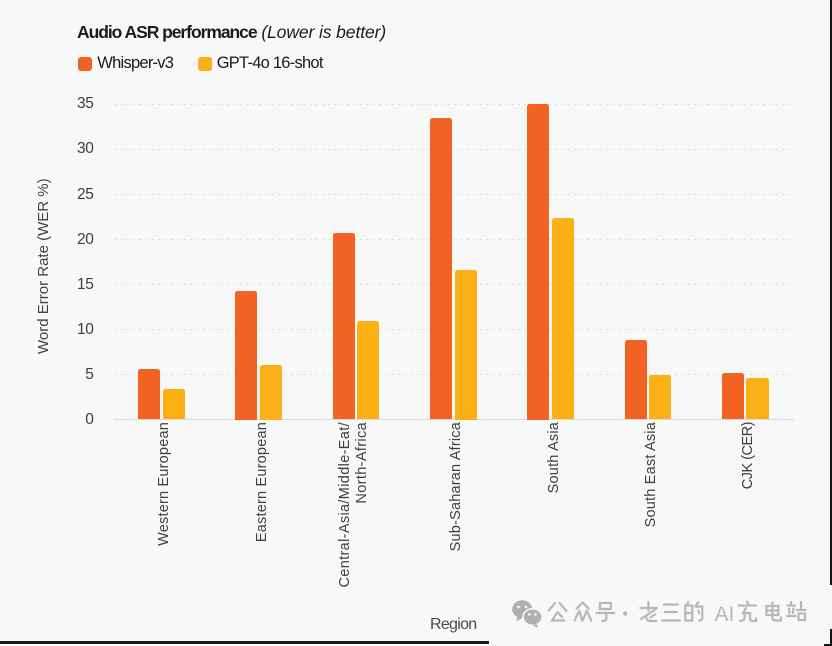  Describe the element at coordinates (725, 614) in the screenshot. I see `svg-text: AI` at that location.